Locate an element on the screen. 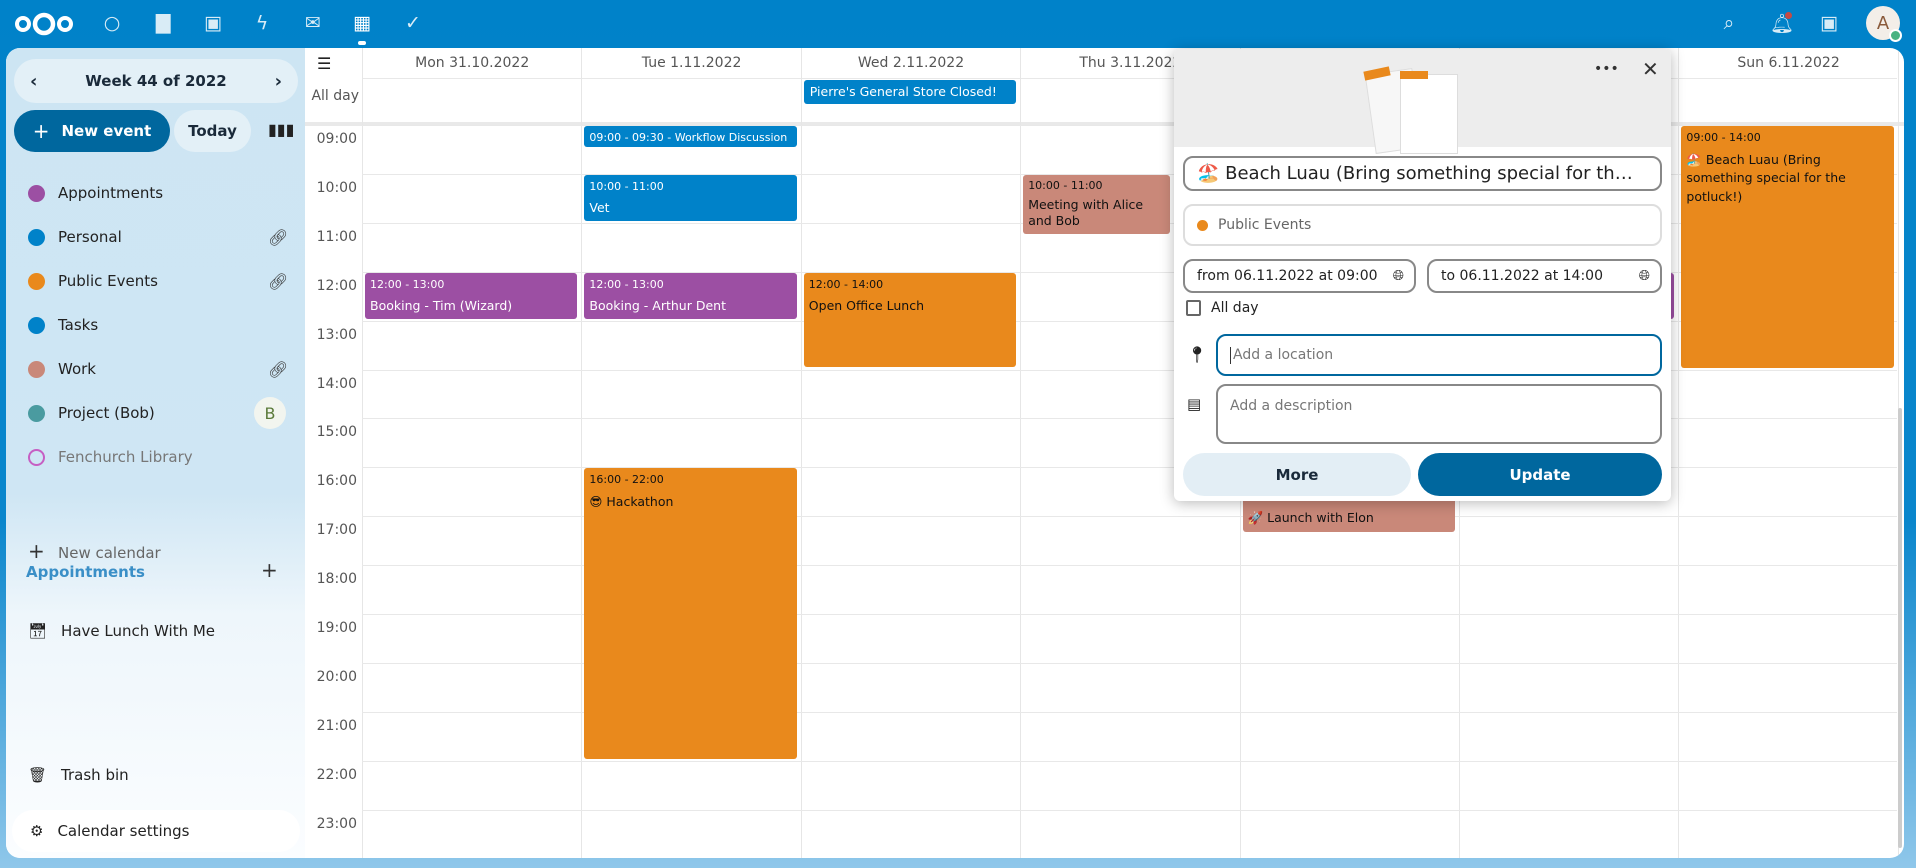  day-header: Sun 6.11.2022 is located at coordinates (1787, 63).